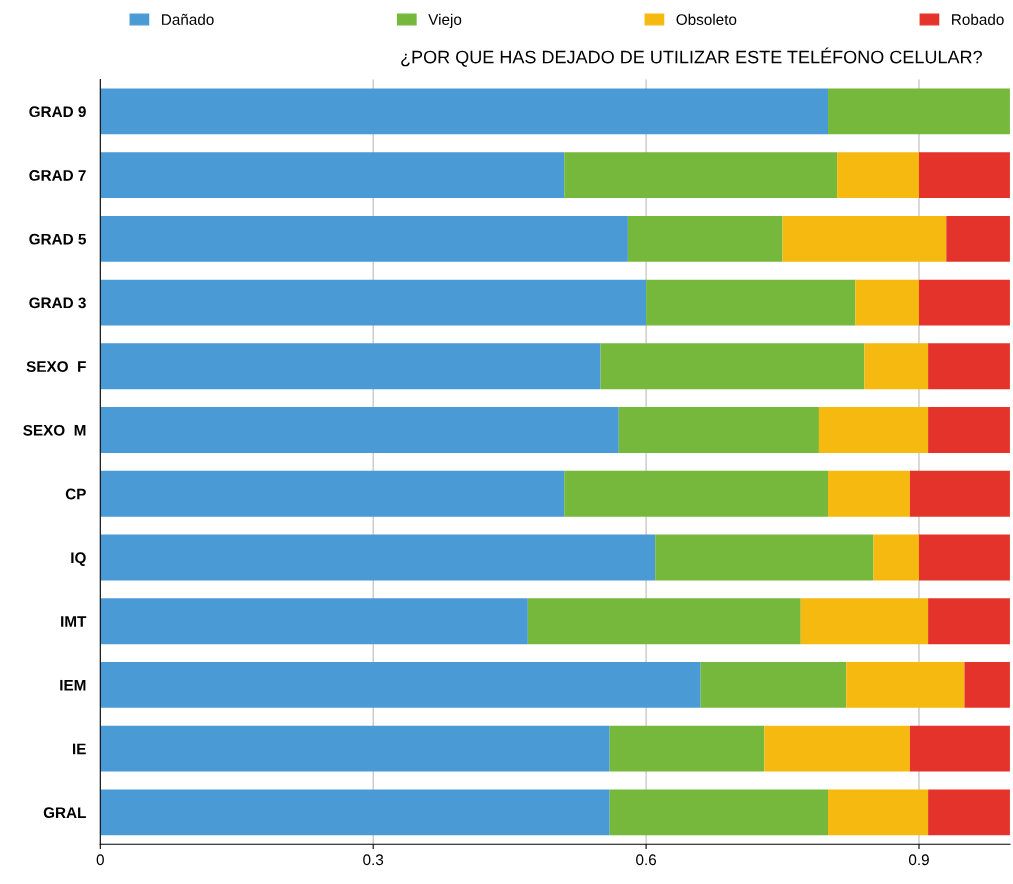  I want to click on x-tick-label: 0, so click(100, 860).